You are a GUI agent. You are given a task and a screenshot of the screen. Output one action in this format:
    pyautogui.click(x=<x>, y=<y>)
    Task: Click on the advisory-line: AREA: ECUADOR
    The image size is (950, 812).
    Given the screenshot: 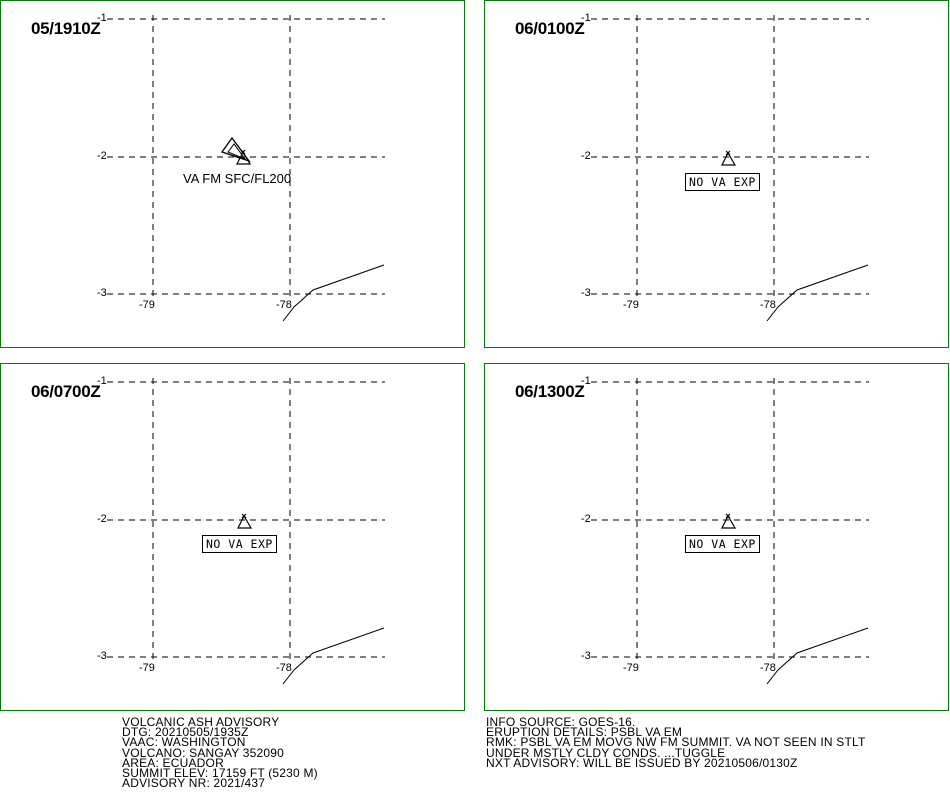 What is the action you would take?
    pyautogui.click(x=173, y=762)
    